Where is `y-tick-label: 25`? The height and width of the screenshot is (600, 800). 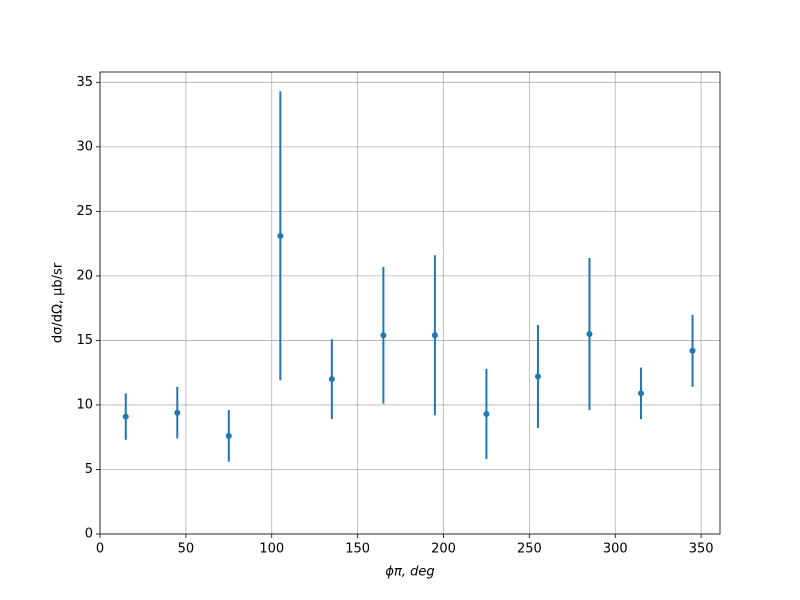
y-tick-label: 25 is located at coordinates (84, 211).